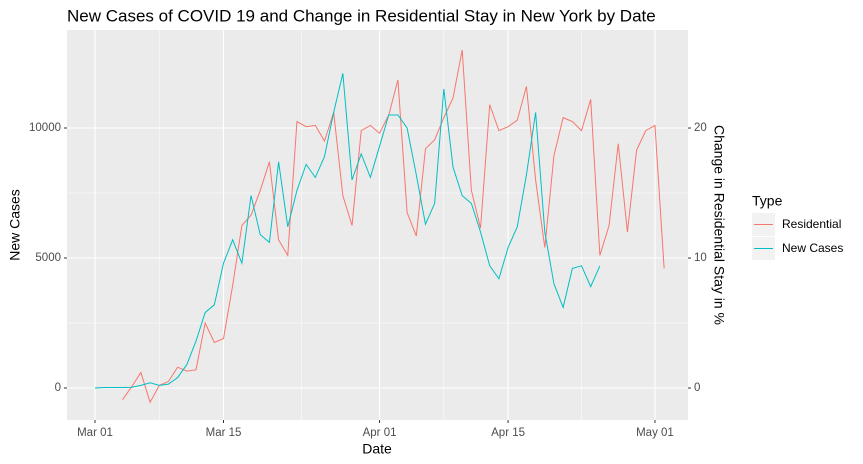 The width and height of the screenshot is (863, 464). What do you see at coordinates (812, 248) in the screenshot?
I see `legend-label: New Cases` at bounding box center [812, 248].